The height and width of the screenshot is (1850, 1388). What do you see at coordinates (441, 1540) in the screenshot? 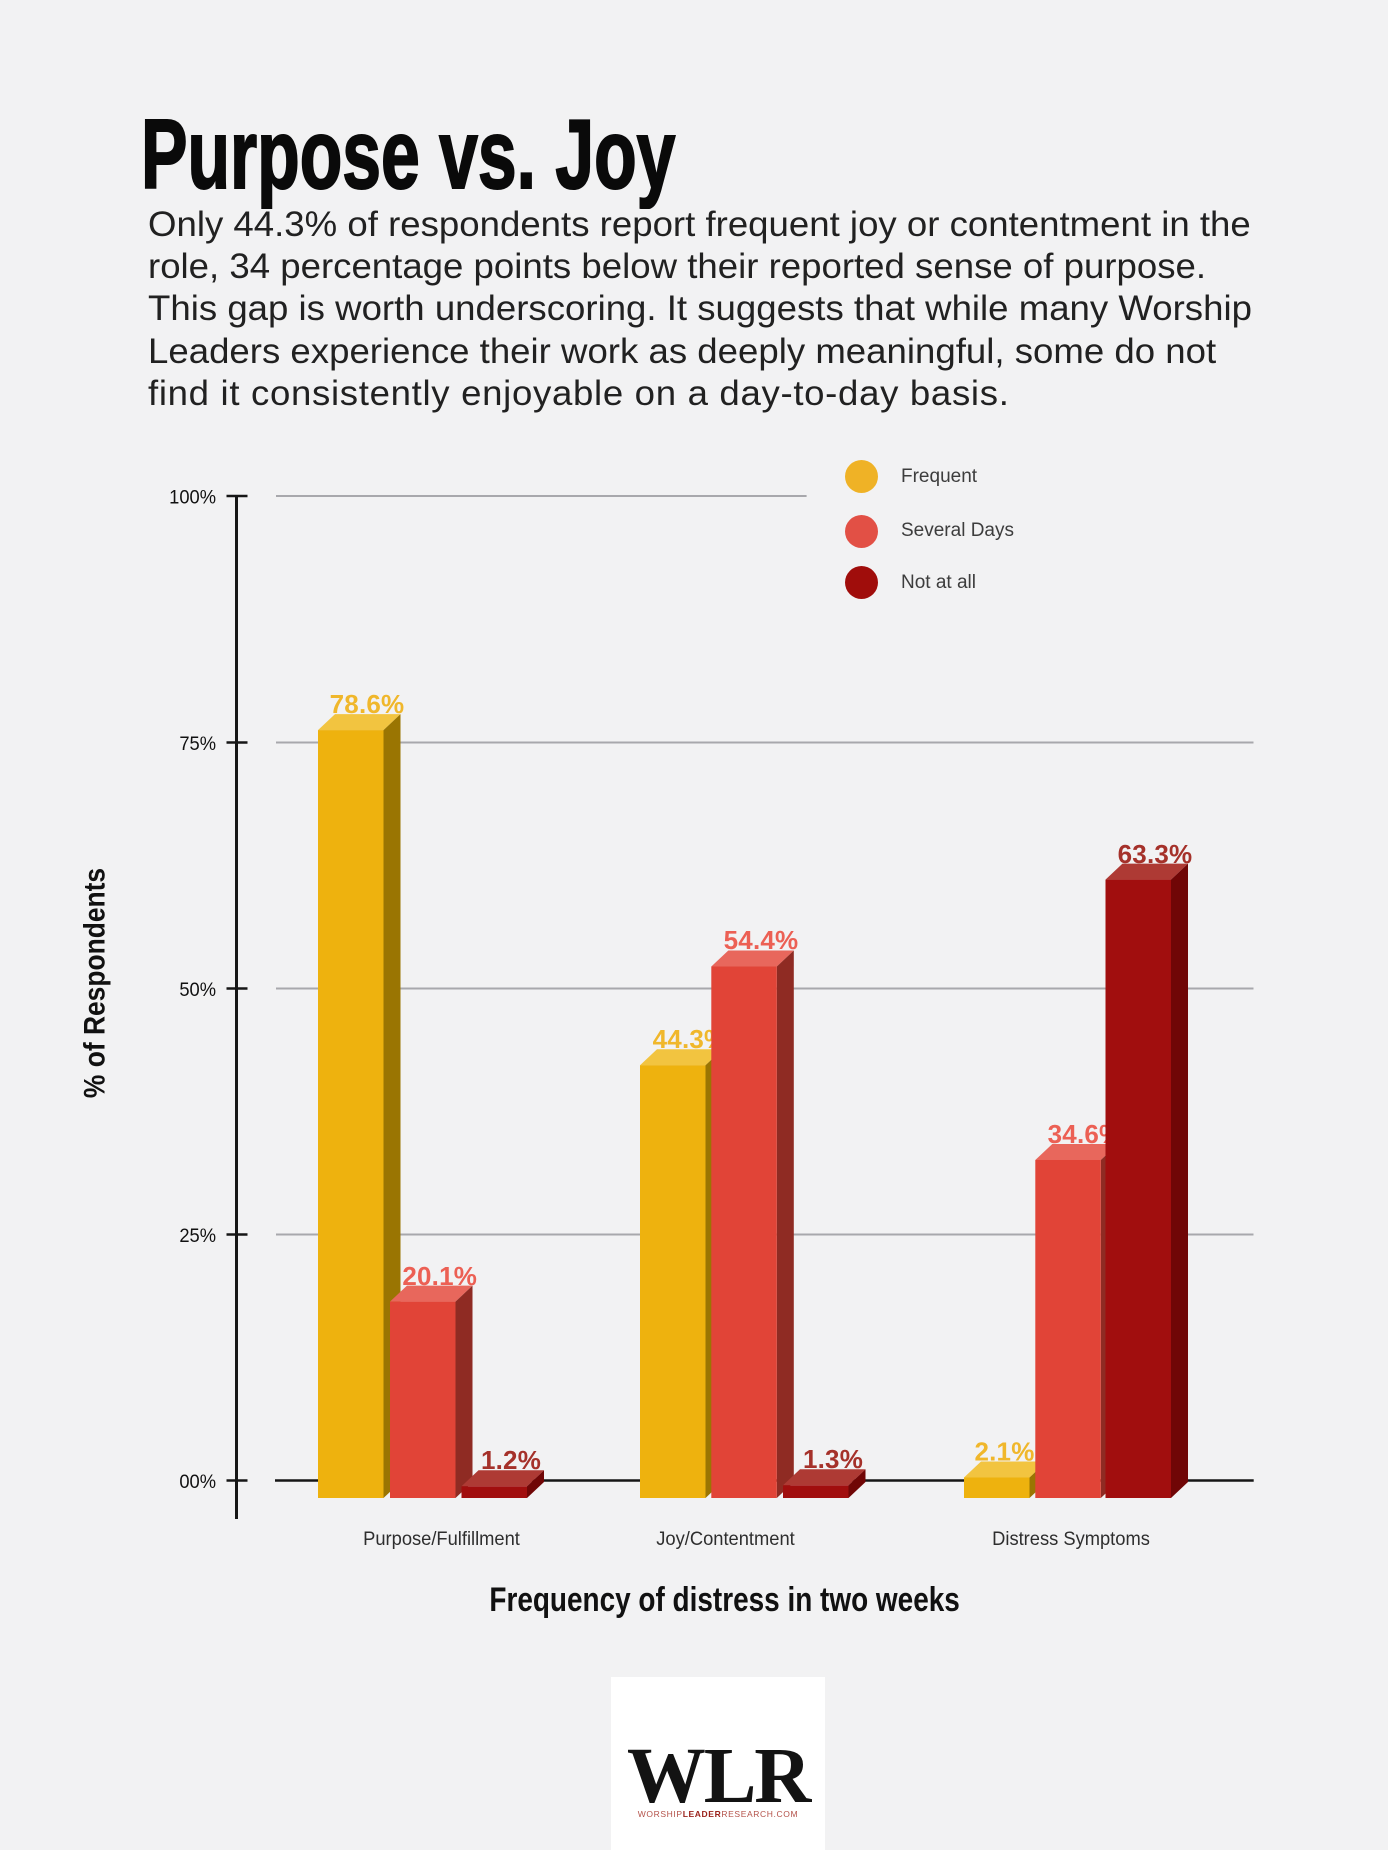
I see `svg-text: Purpose/Fulfillment` at bounding box center [441, 1540].